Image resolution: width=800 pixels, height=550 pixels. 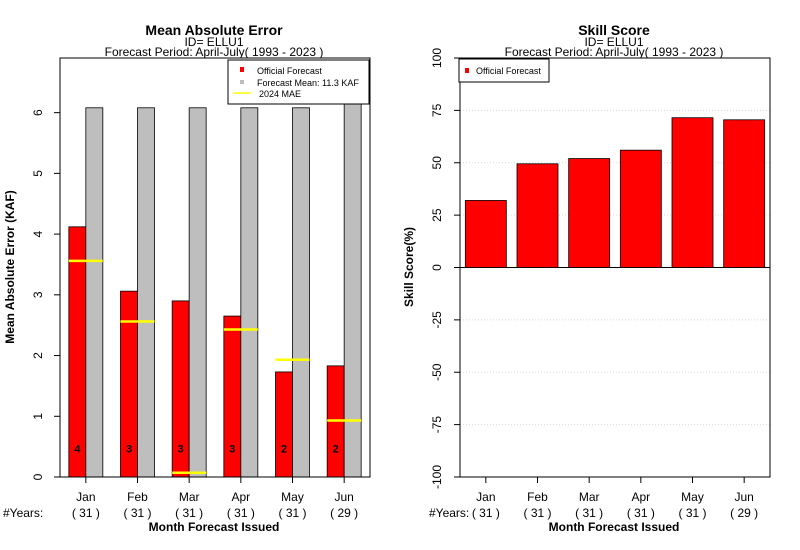 I want to click on skill-bar-apr, so click(x=640, y=208).